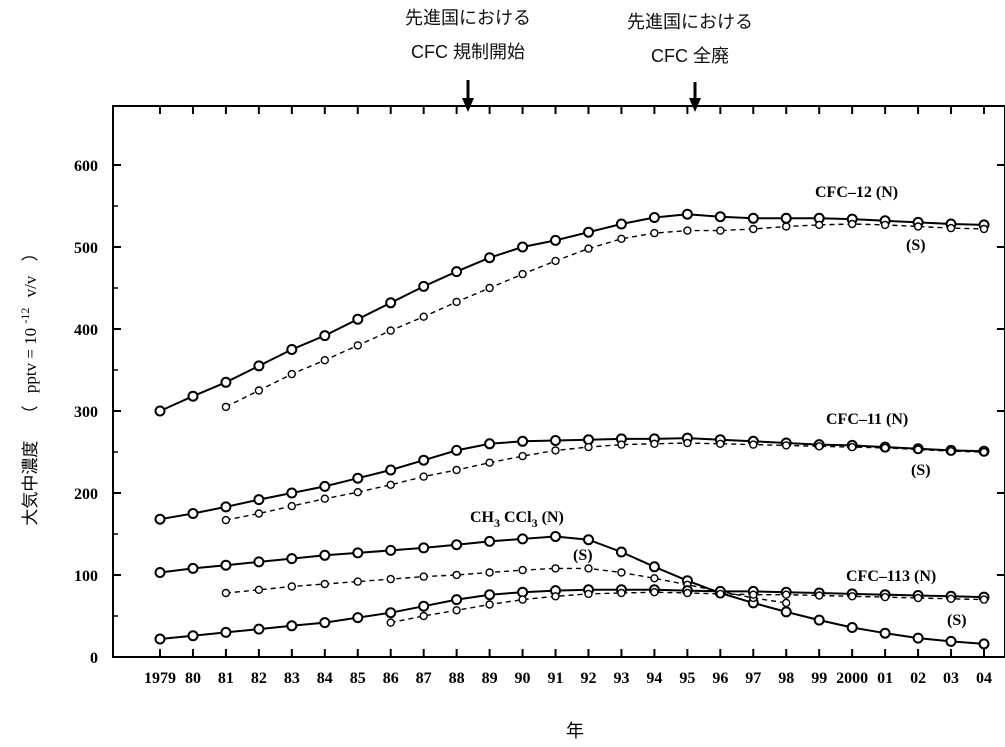  What do you see at coordinates (605, 481) in the screenshot?
I see `series-line-cfc11_s` at bounding box center [605, 481].